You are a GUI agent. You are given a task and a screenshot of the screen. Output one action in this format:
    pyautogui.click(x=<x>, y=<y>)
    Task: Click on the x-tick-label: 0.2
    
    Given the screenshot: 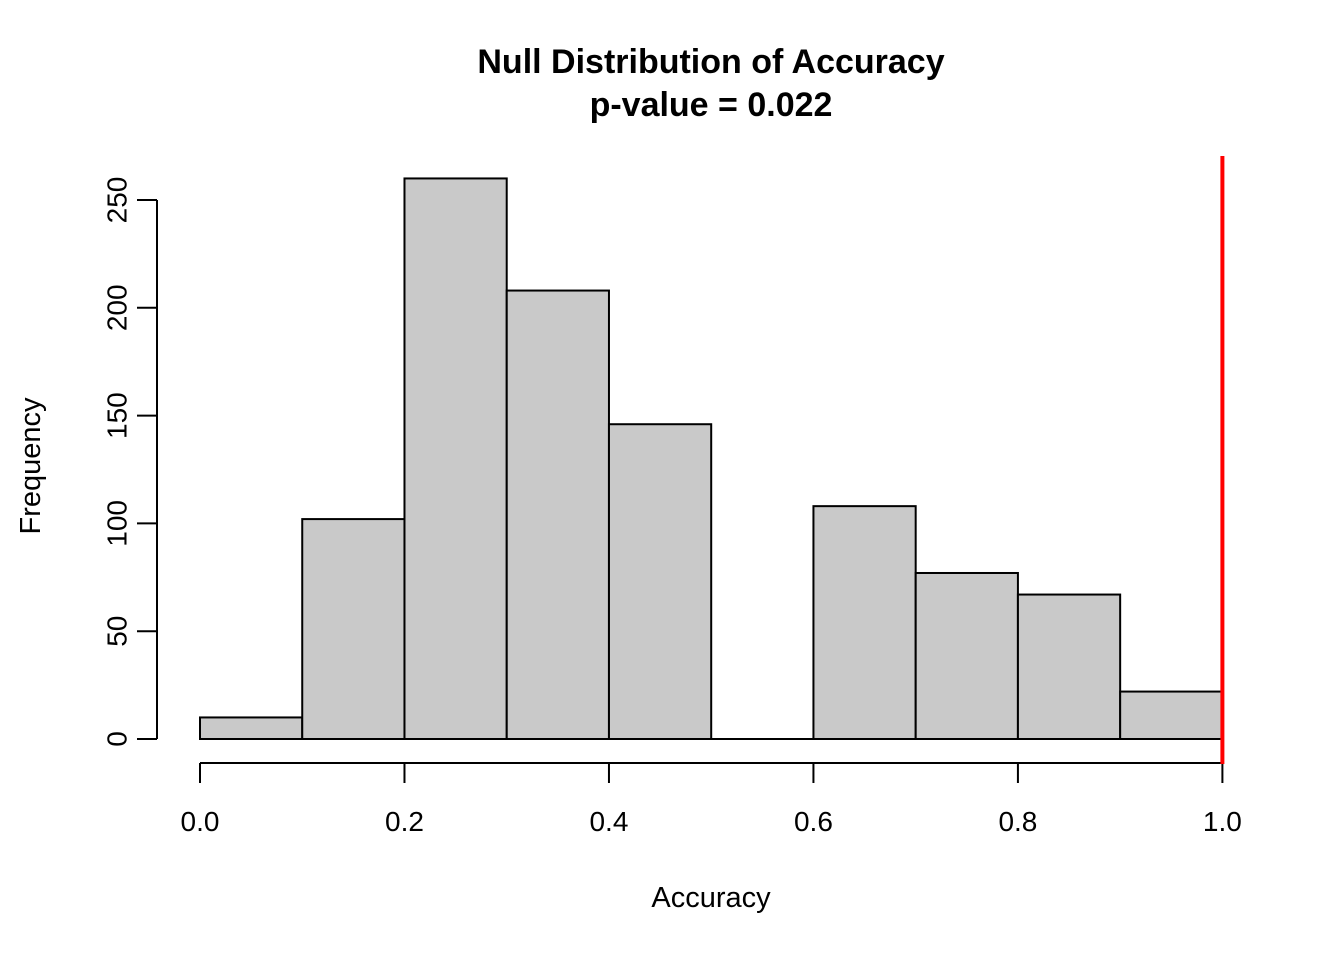 What is the action you would take?
    pyautogui.click(x=404, y=821)
    